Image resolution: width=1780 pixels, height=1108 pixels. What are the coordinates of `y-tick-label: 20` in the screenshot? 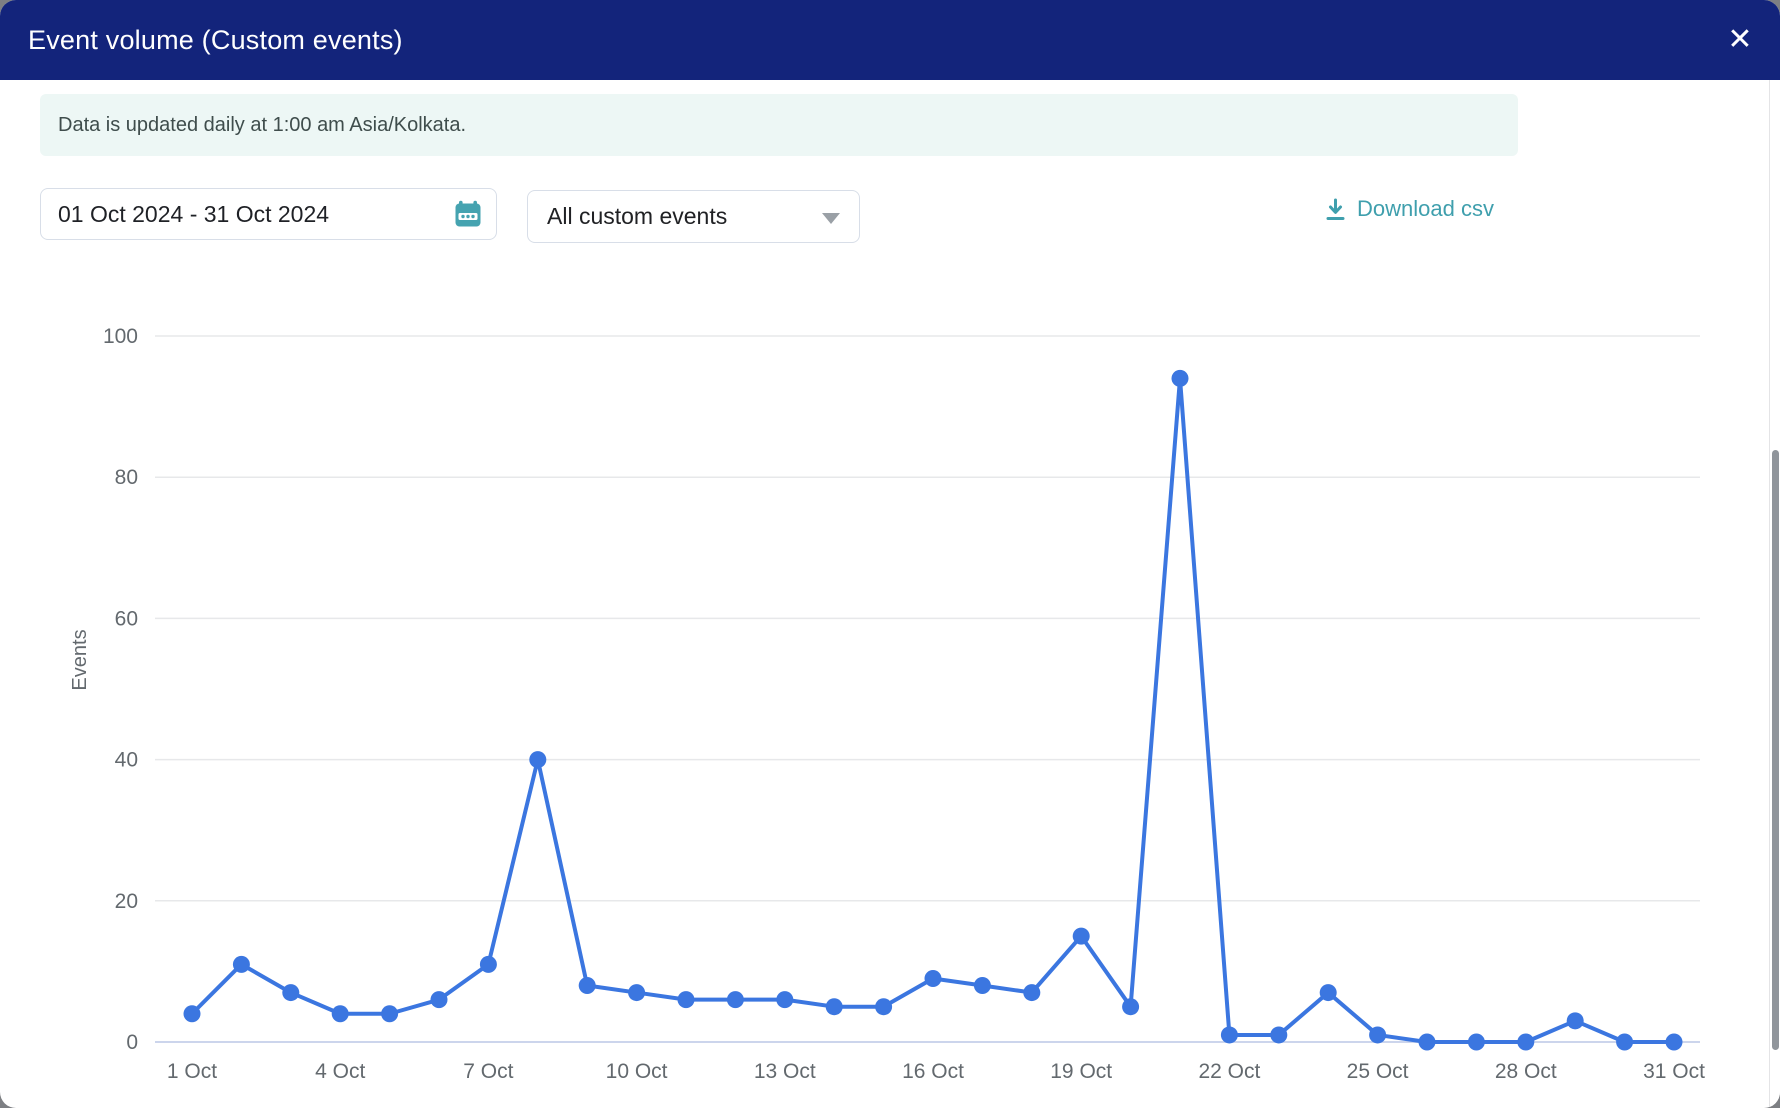 It's located at (126, 901).